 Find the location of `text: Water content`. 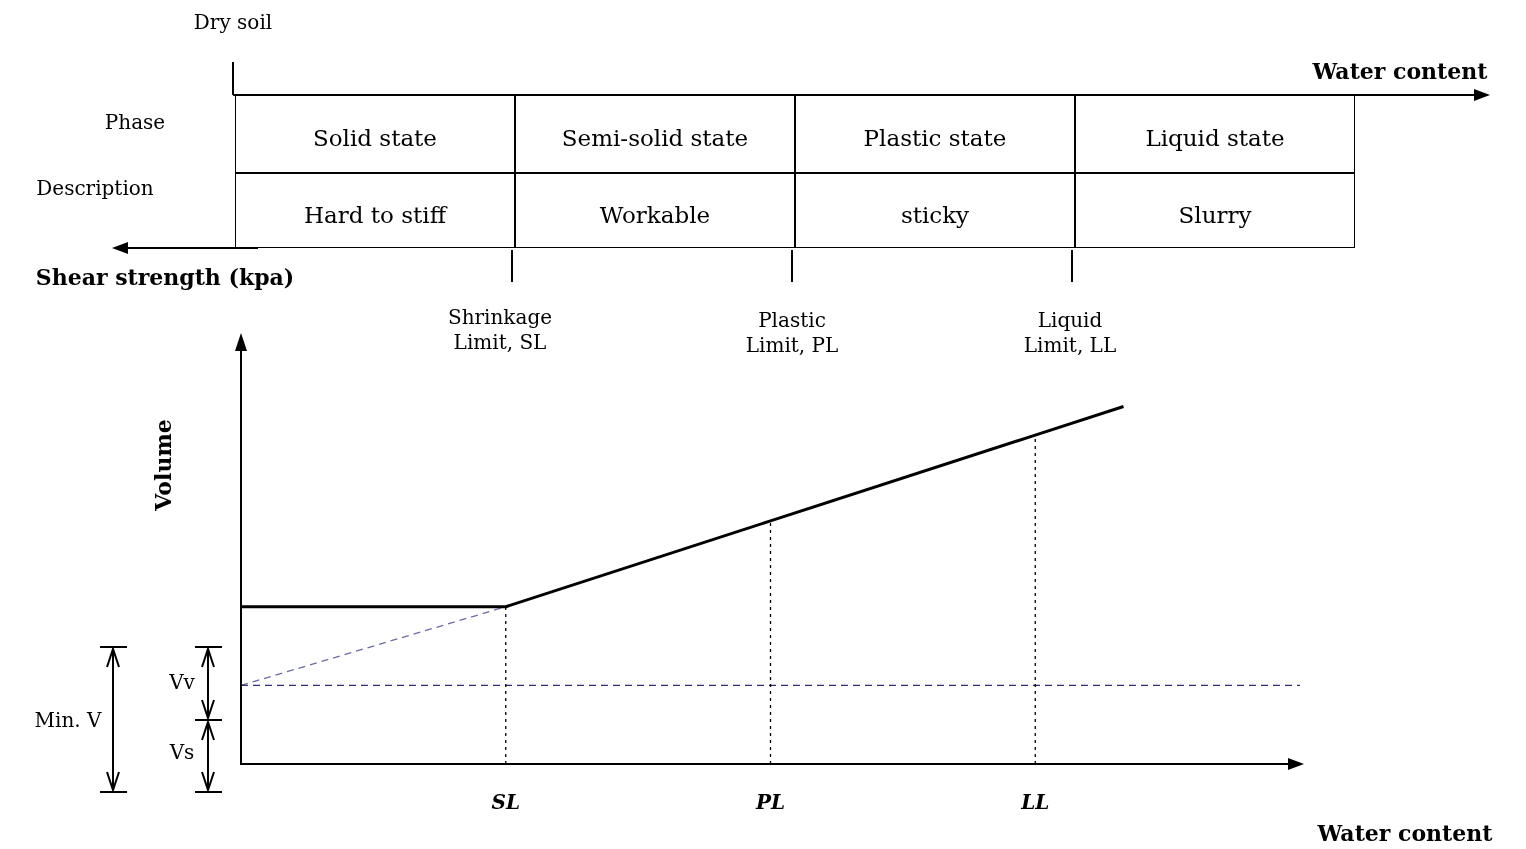

text: Water content is located at coordinates (1400, 72).